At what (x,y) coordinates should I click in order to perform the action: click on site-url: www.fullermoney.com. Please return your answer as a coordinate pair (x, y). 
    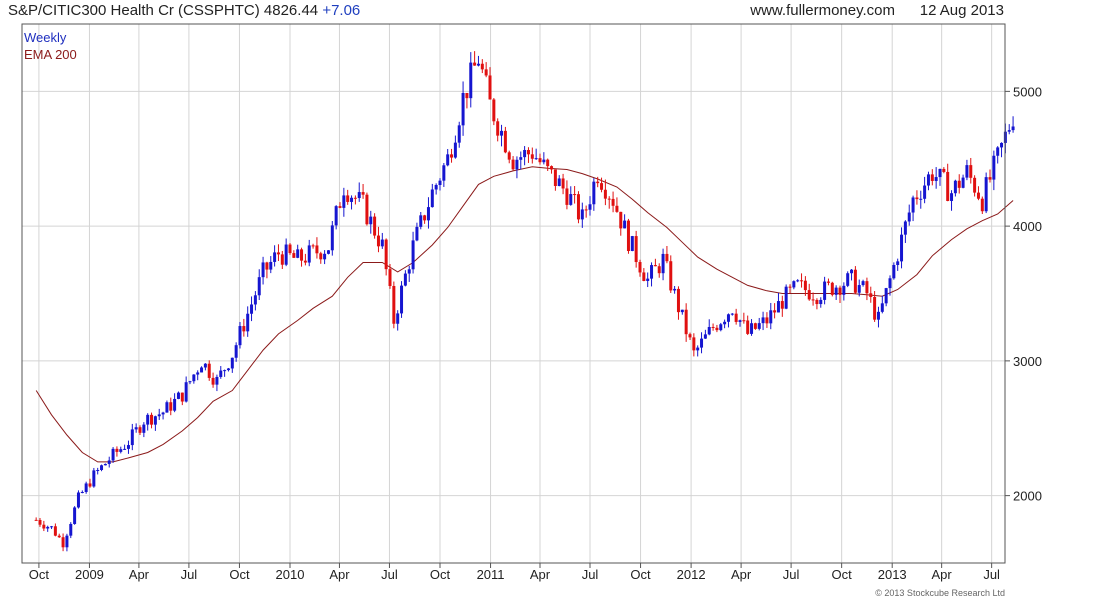
    Looking at the image, I should click on (822, 10).